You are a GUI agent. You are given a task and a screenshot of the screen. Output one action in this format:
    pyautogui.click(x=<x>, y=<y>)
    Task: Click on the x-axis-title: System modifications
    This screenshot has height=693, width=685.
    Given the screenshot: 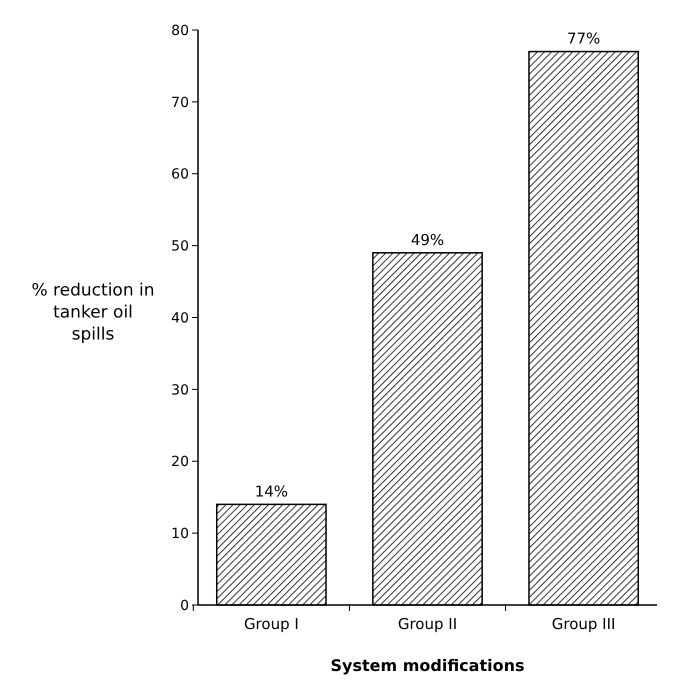 What is the action you would take?
    pyautogui.click(x=427, y=665)
    